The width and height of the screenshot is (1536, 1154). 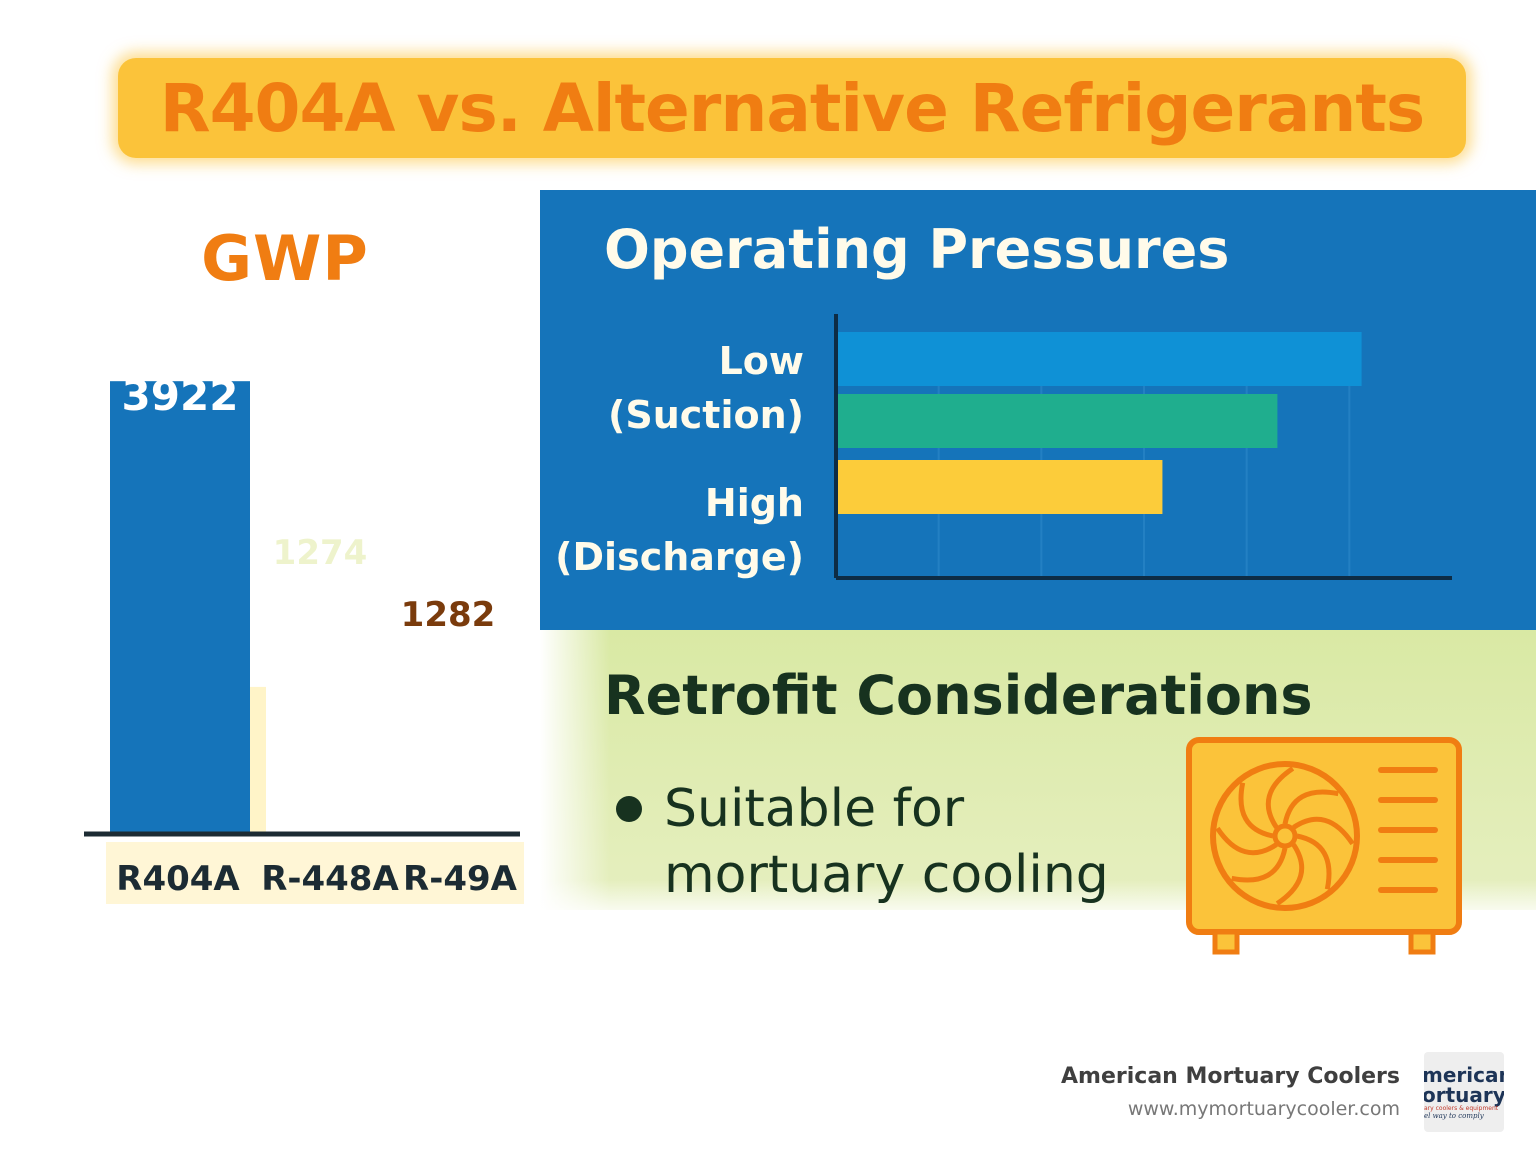 I want to click on gwp-category-label-r-49a: R-49A, so click(x=460, y=879).